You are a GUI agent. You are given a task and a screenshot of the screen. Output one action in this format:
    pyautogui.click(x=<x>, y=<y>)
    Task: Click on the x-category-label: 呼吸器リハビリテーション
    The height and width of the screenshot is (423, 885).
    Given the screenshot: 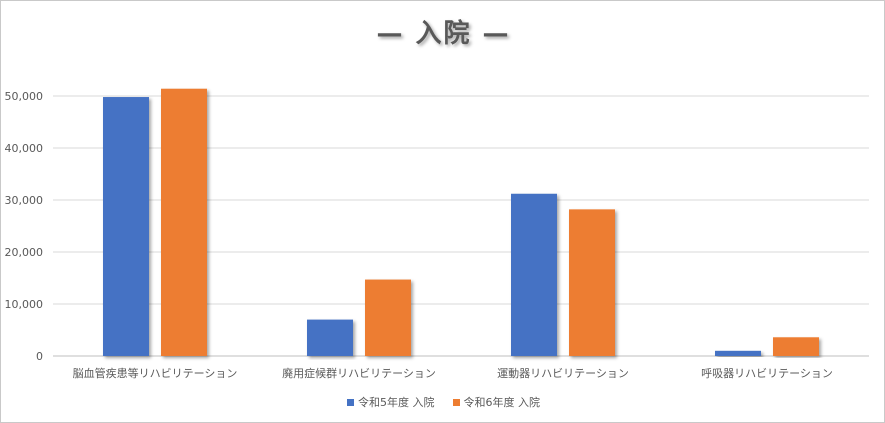 What is the action you would take?
    pyautogui.click(x=767, y=373)
    